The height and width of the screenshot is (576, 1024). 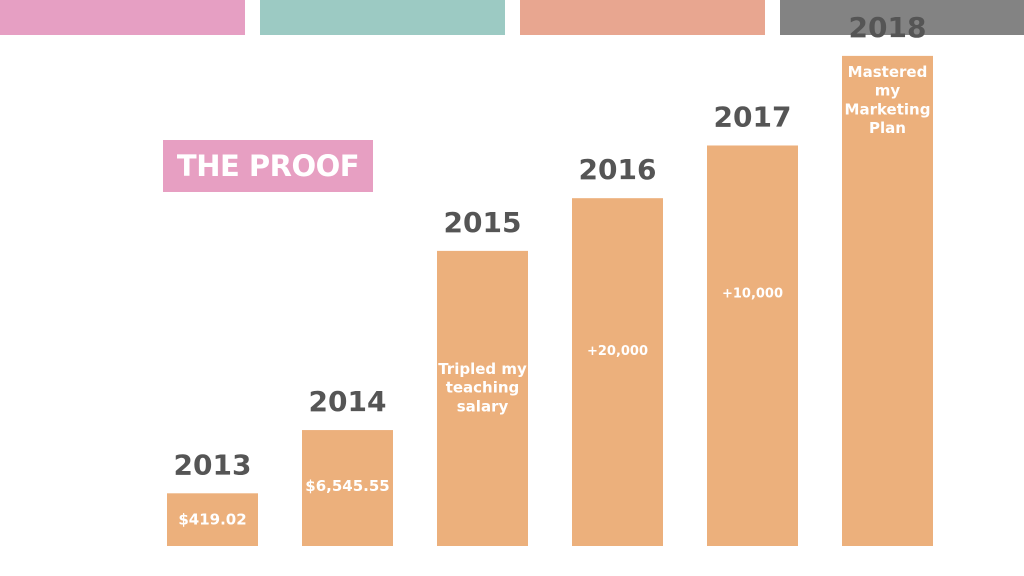 What do you see at coordinates (483, 388) in the screenshot?
I see `bar-value-label-2015: teaching` at bounding box center [483, 388].